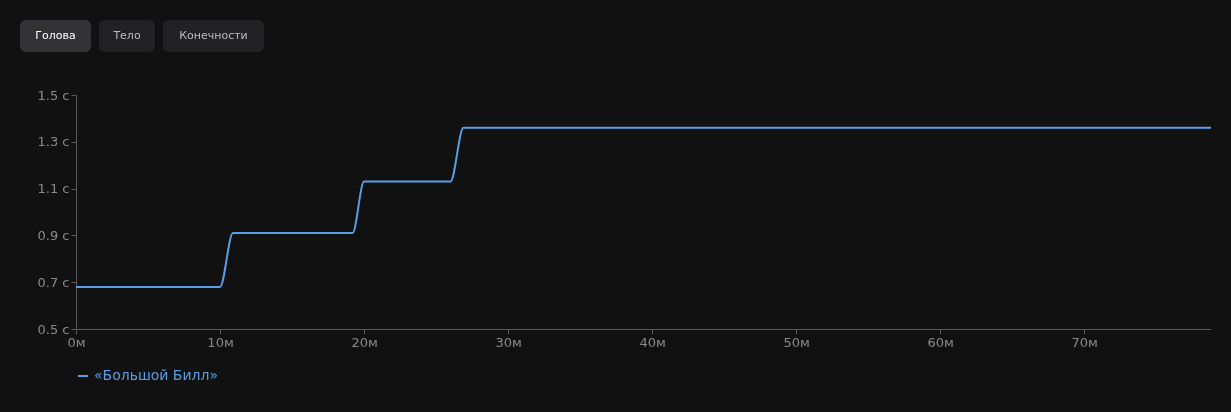  What do you see at coordinates (796, 342) in the screenshot?
I see `x-tick-label: 50м` at bounding box center [796, 342].